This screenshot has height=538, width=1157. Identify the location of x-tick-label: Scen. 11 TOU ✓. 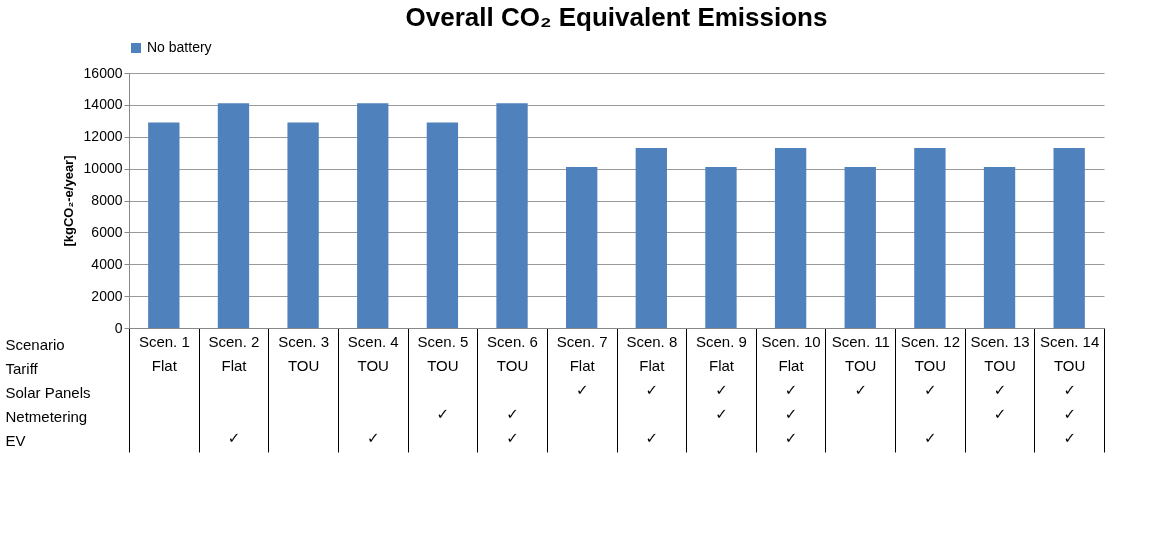
(860, 365).